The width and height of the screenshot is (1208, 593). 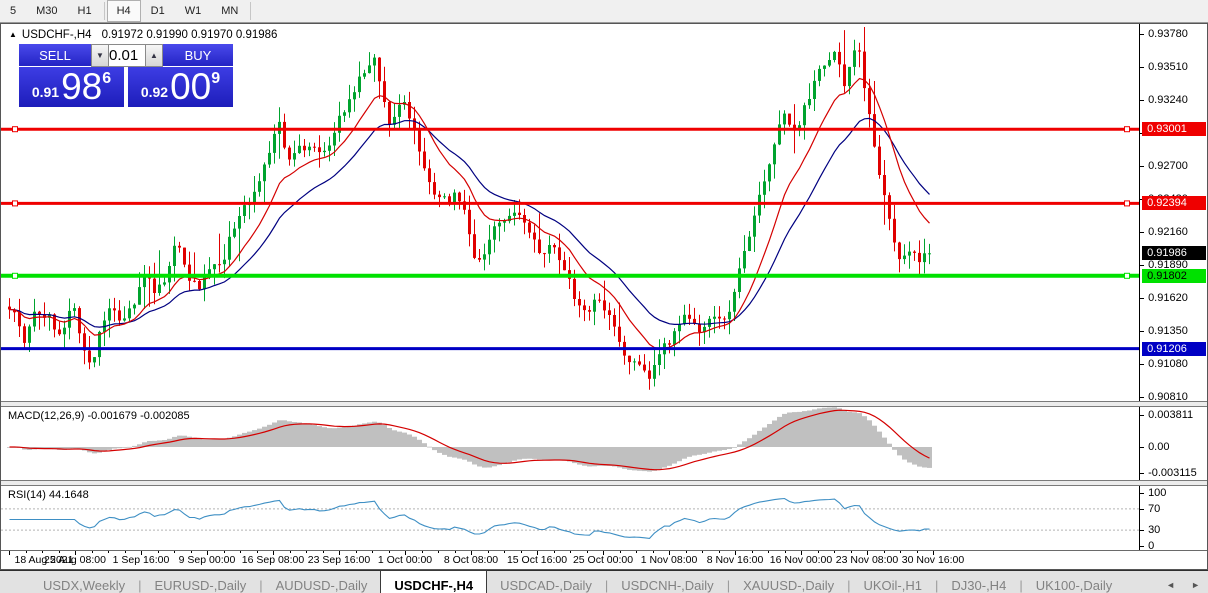 What do you see at coordinates (537, 560) in the screenshot?
I see `time-label: 15 Oct 16:00` at bounding box center [537, 560].